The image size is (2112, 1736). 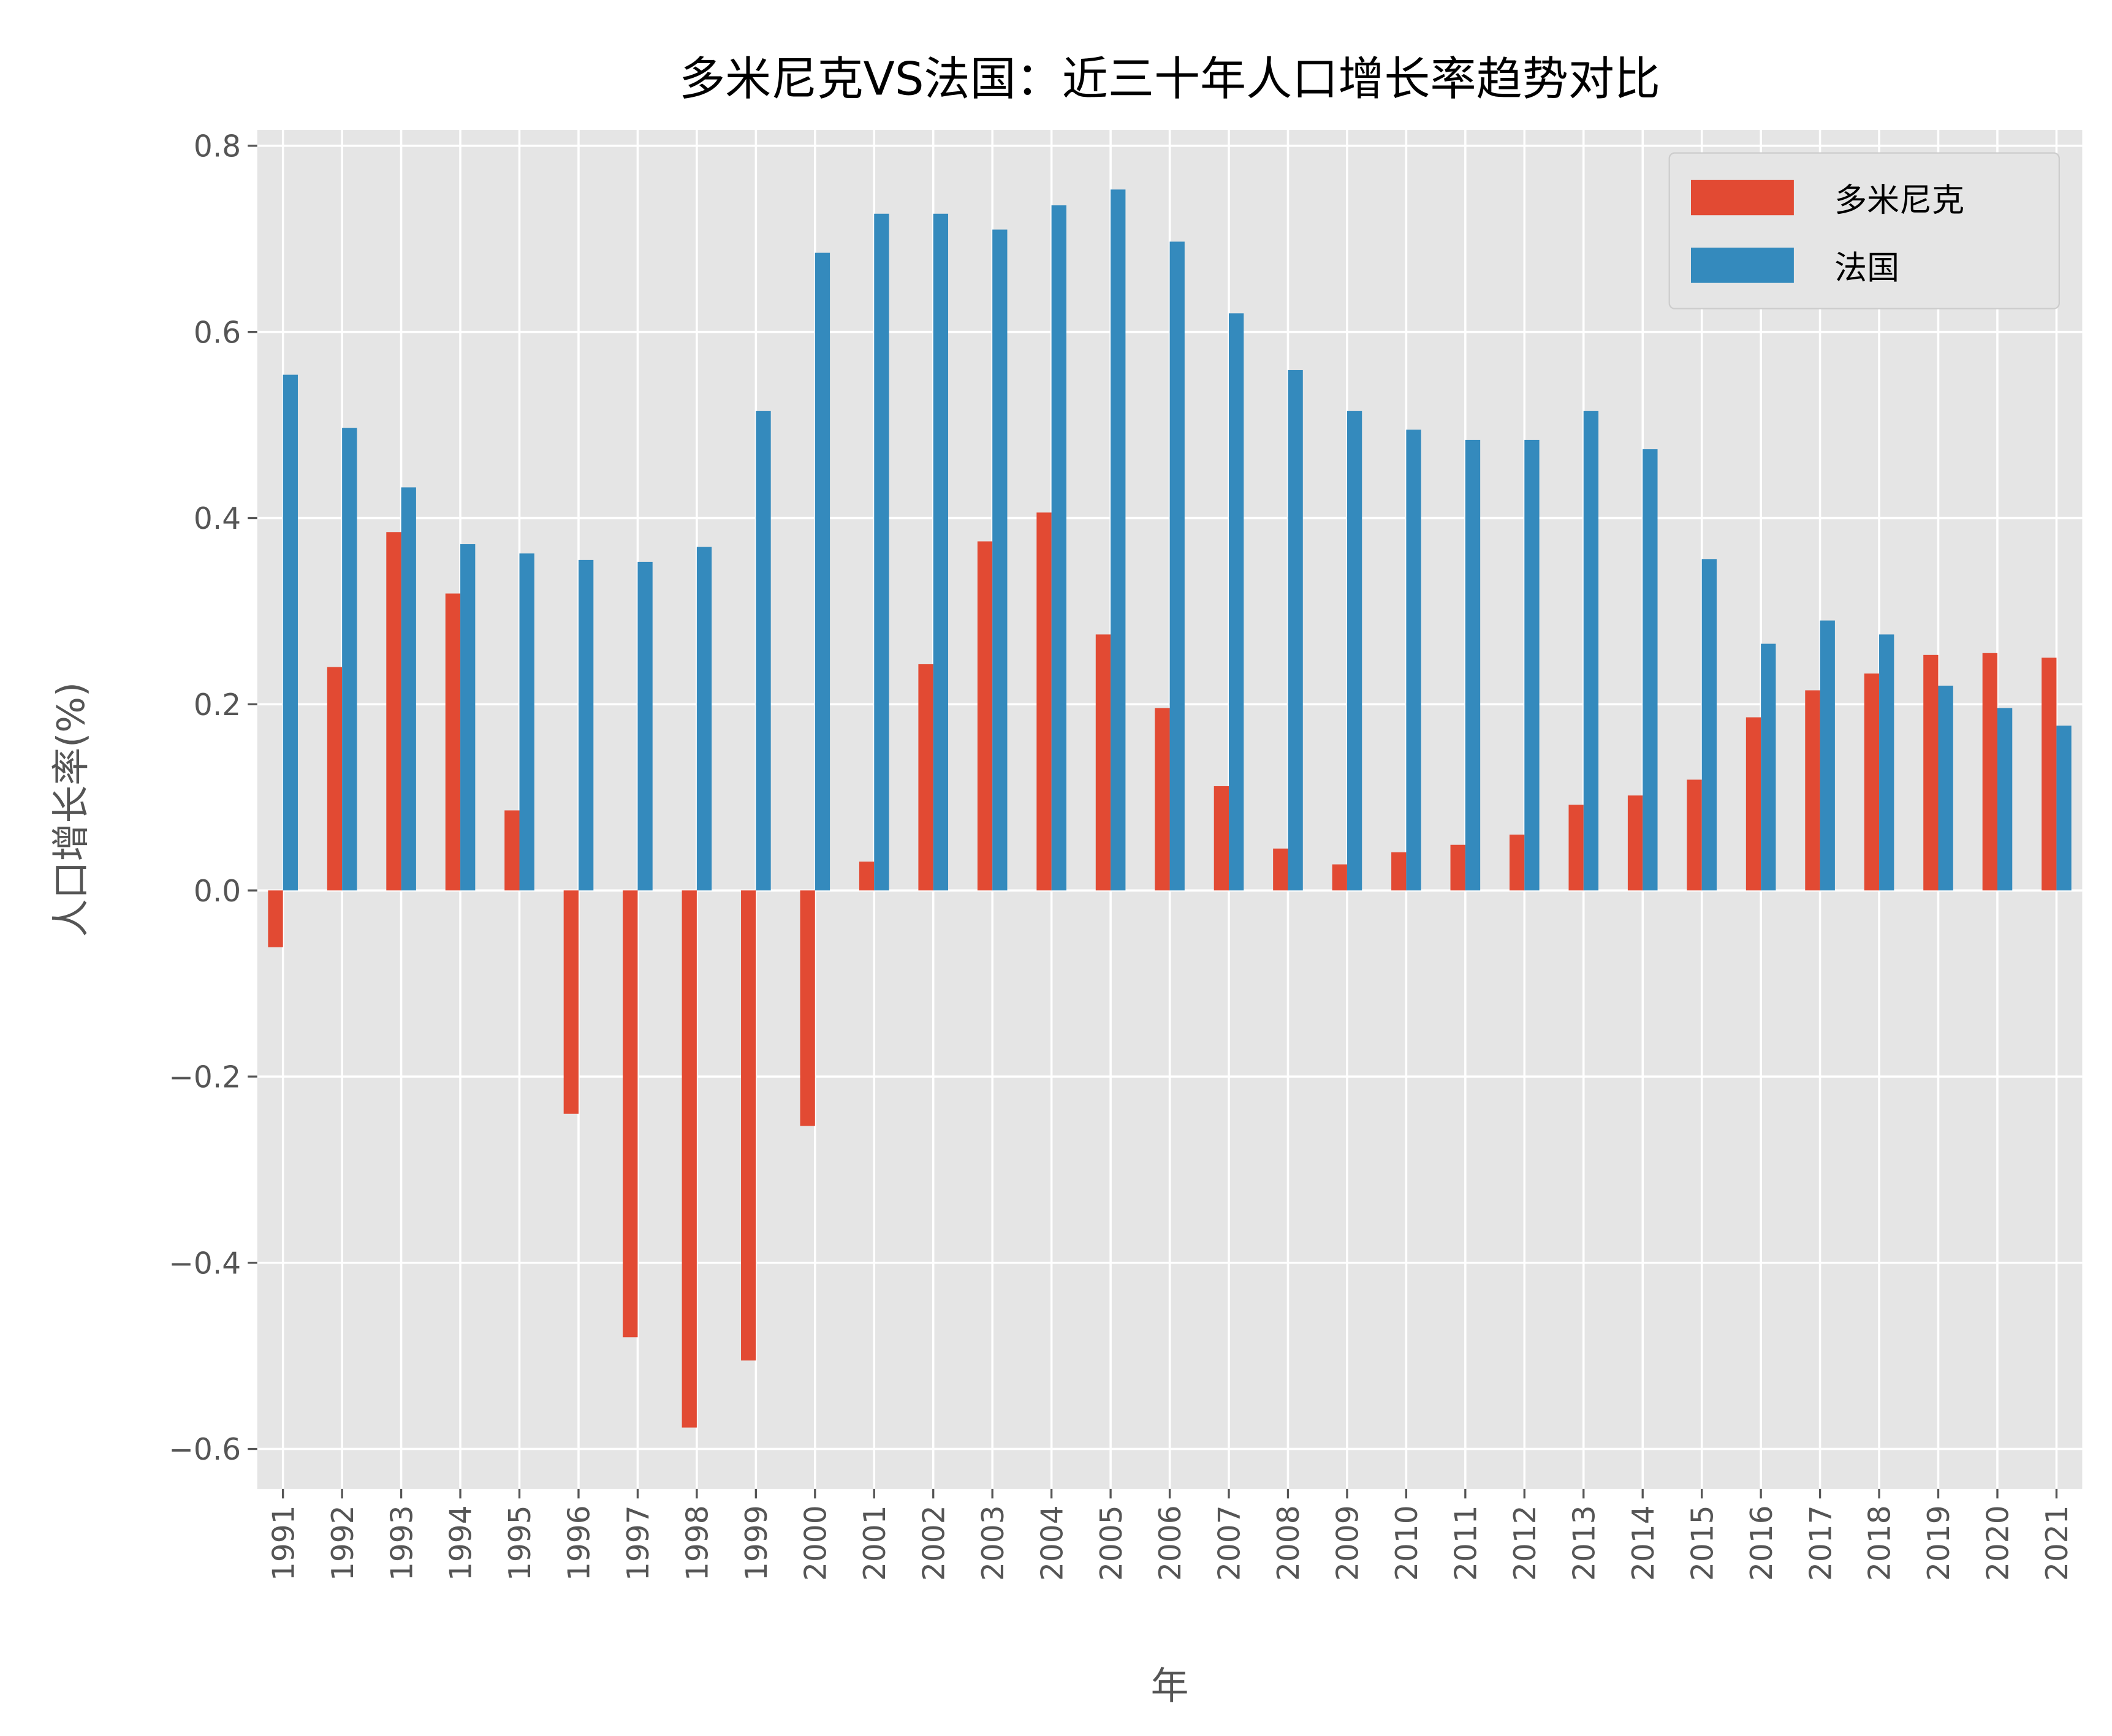 What do you see at coordinates (1289, 1543) in the screenshot?
I see `x-tick-label: 2008` at bounding box center [1289, 1543].